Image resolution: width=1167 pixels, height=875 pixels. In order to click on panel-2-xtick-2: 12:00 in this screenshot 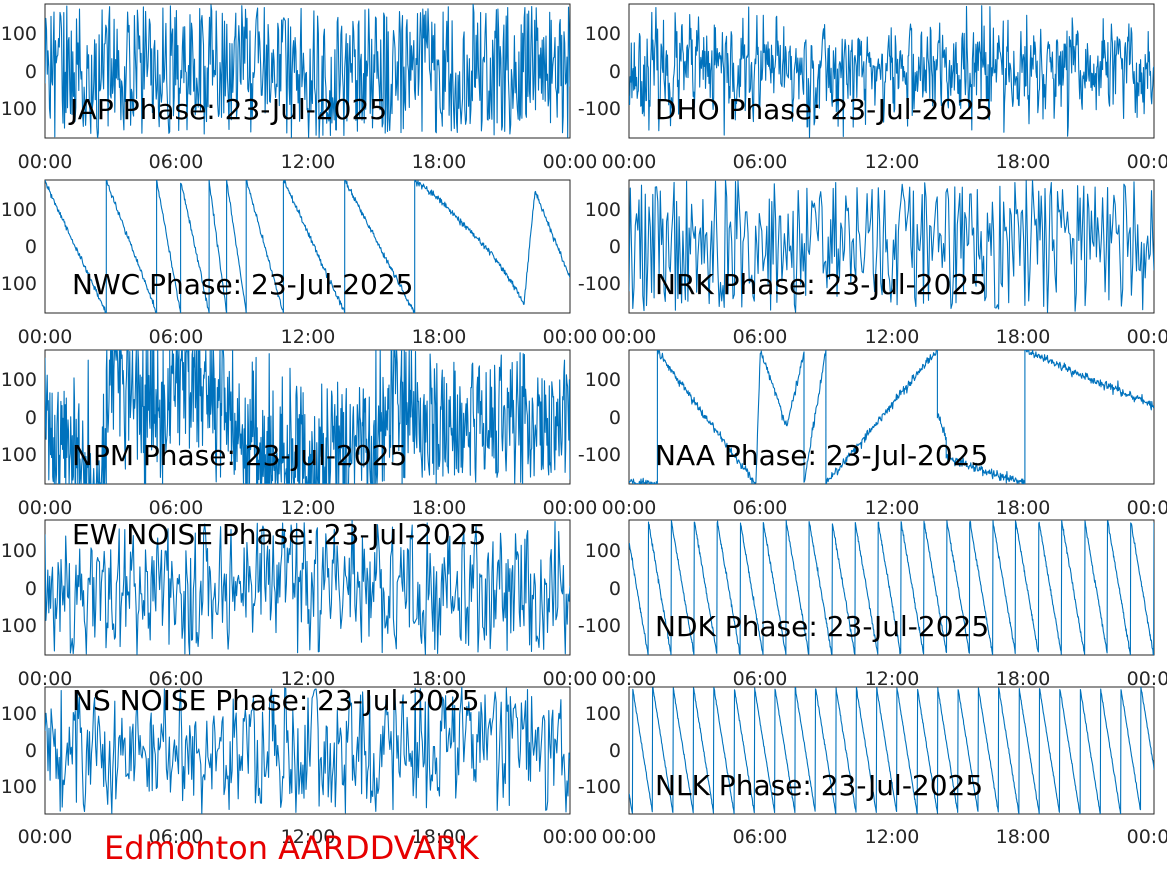, I will do `click(308, 337)`.